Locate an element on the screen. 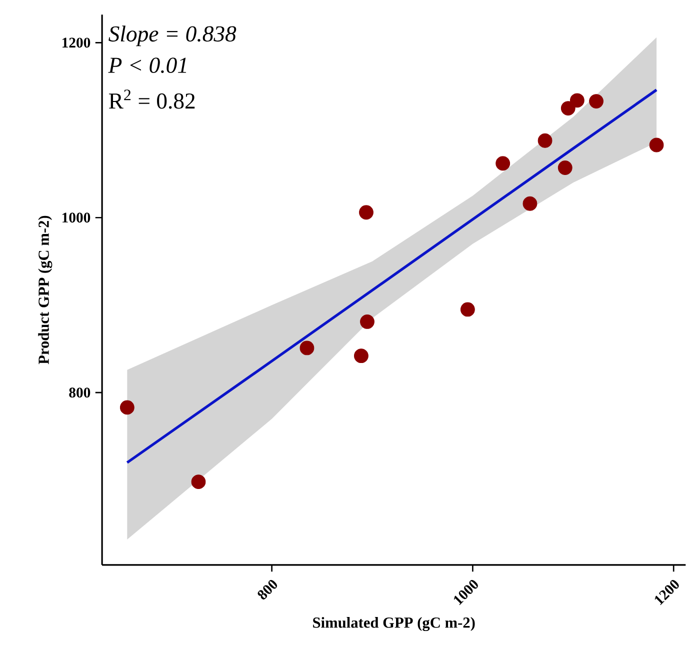 The width and height of the screenshot is (695, 647). y-axis-title: Product GPP (gC m-2) is located at coordinates (45, 290).